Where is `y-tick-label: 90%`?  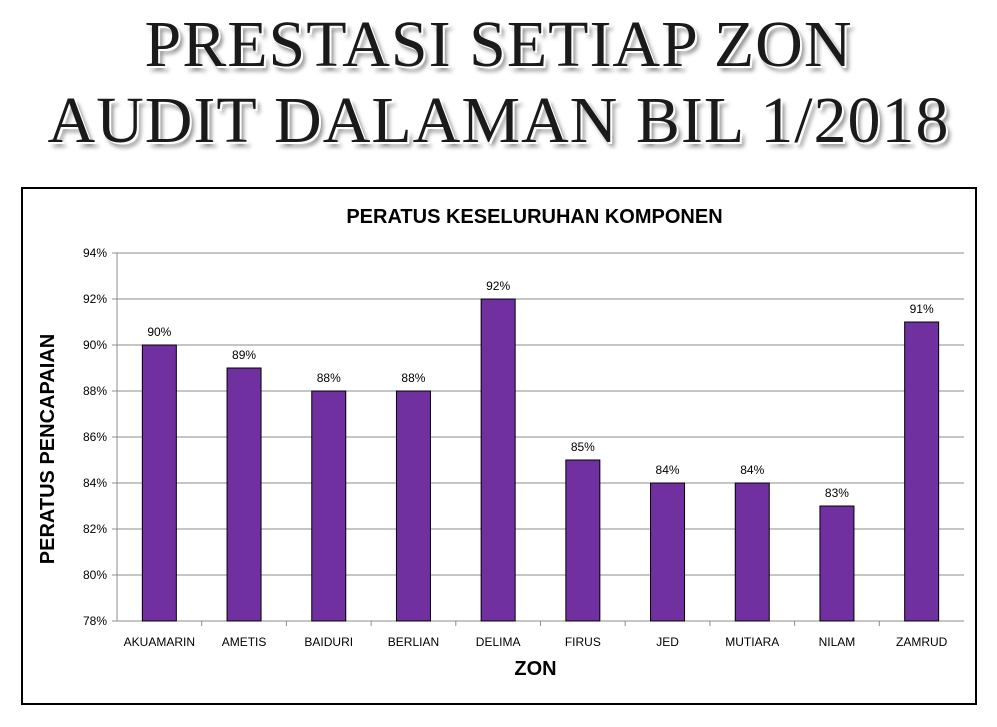
y-tick-label: 90% is located at coordinates (95, 345).